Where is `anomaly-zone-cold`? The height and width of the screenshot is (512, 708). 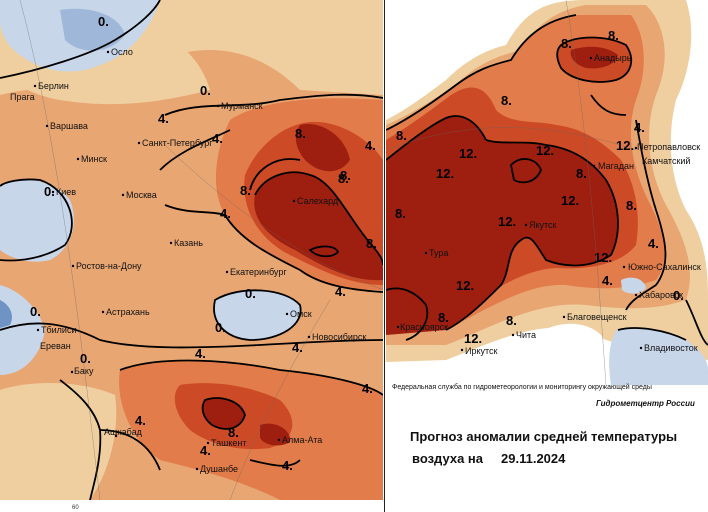
anomaly-zone-cold is located at coordinates (658, 356).